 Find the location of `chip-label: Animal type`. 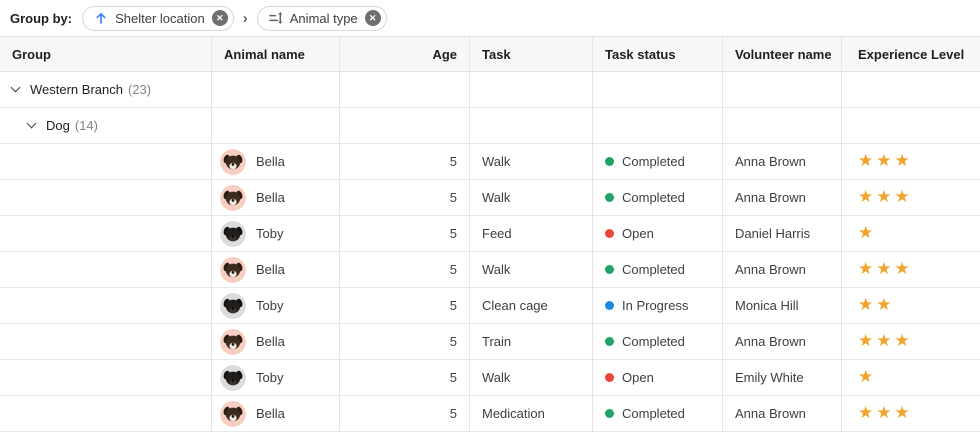

chip-label: Animal type is located at coordinates (323, 18).